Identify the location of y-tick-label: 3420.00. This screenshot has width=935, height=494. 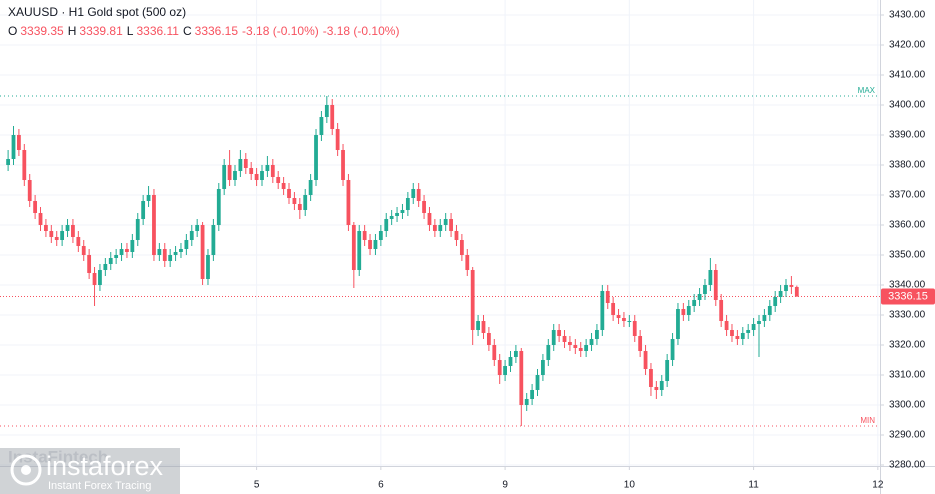
(907, 45).